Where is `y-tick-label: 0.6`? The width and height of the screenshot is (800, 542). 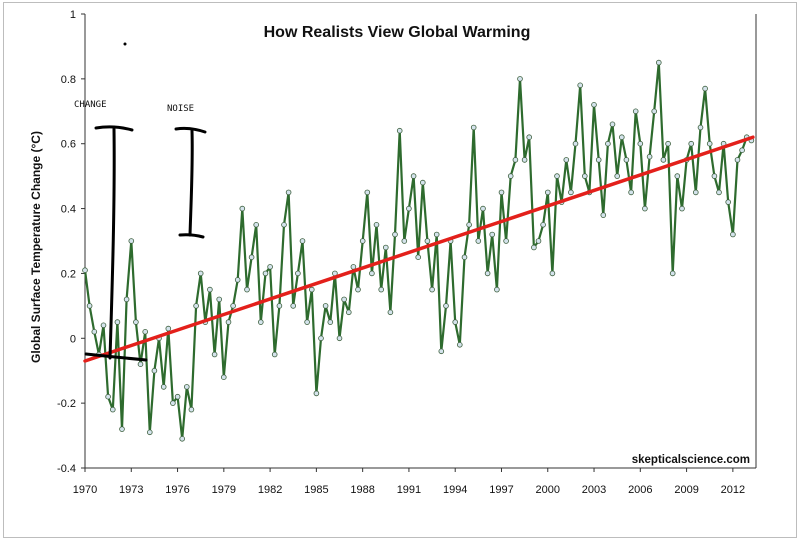
y-tick-label: 0.6 is located at coordinates (68, 145).